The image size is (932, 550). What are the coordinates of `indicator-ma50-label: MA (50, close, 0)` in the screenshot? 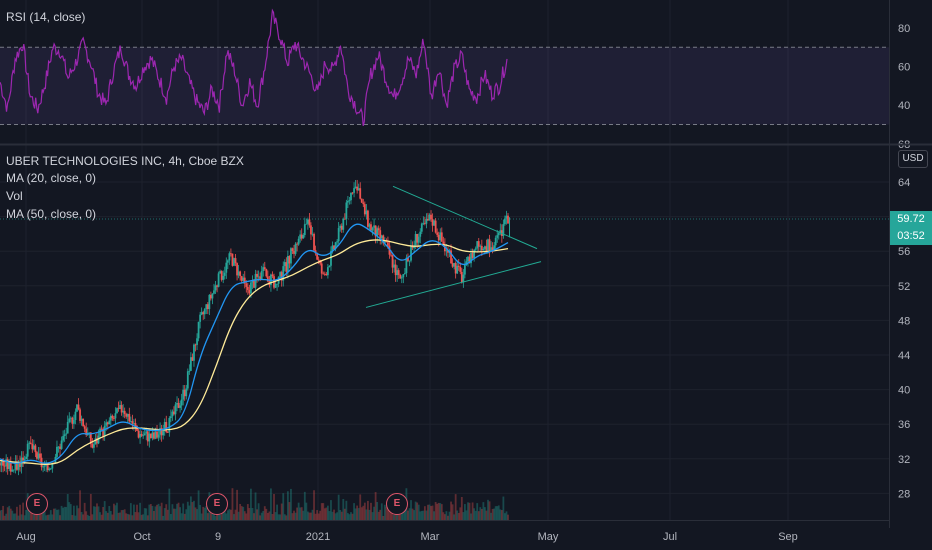 It's located at (51, 214).